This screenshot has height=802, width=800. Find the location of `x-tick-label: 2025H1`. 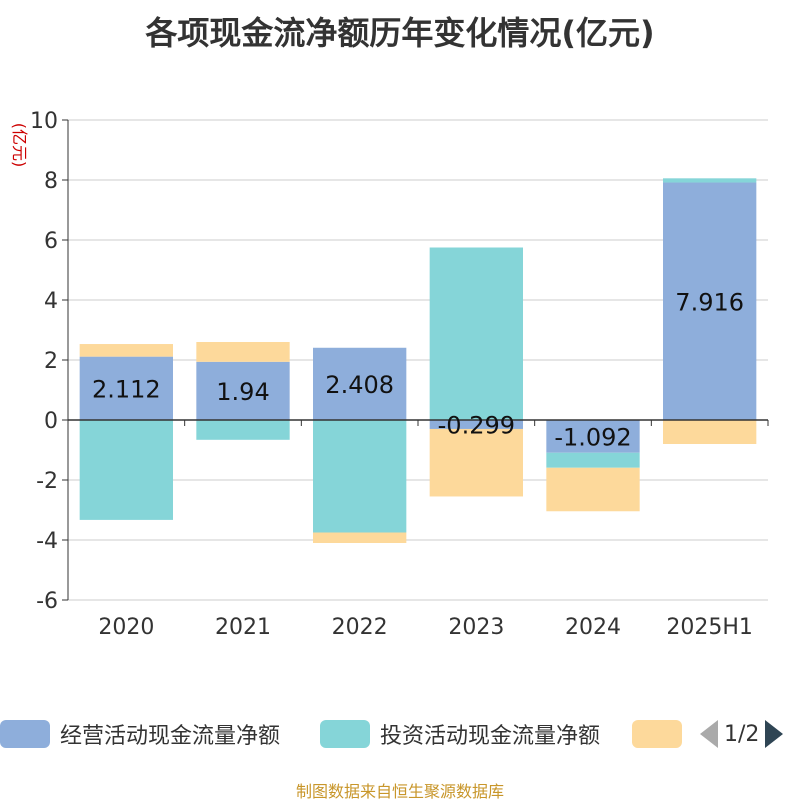

x-tick-label: 2025H1 is located at coordinates (709, 627).